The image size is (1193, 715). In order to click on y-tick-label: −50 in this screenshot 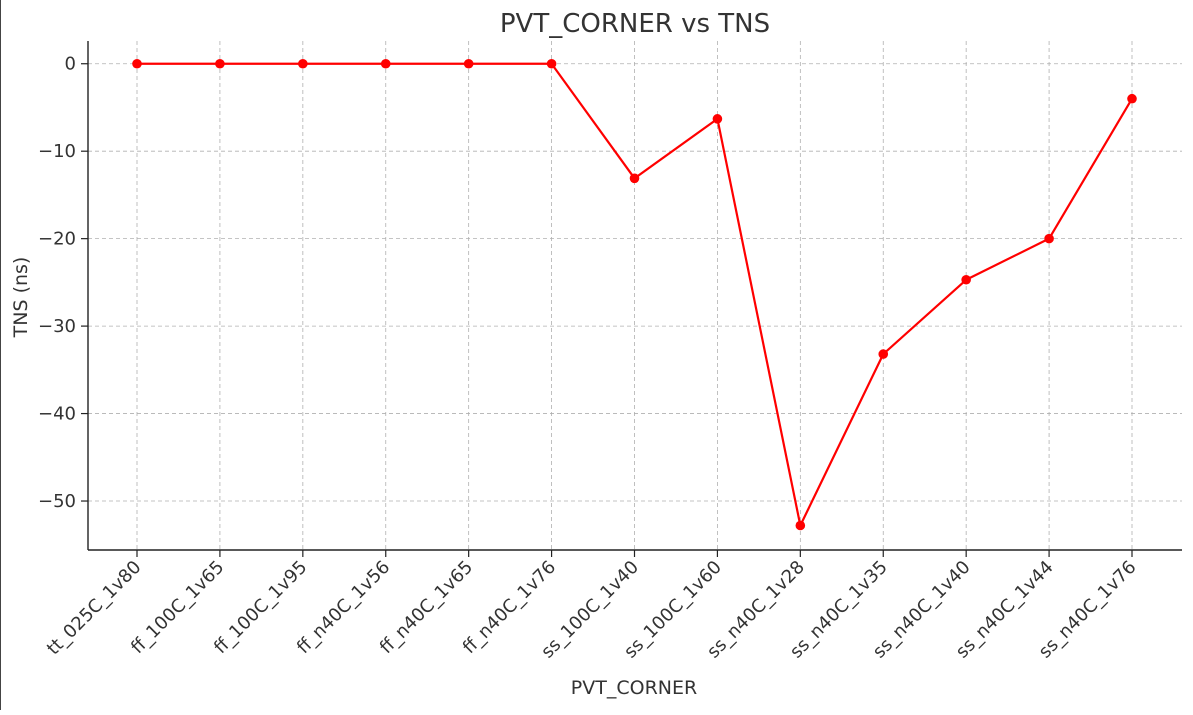, I will do `click(57, 501)`.